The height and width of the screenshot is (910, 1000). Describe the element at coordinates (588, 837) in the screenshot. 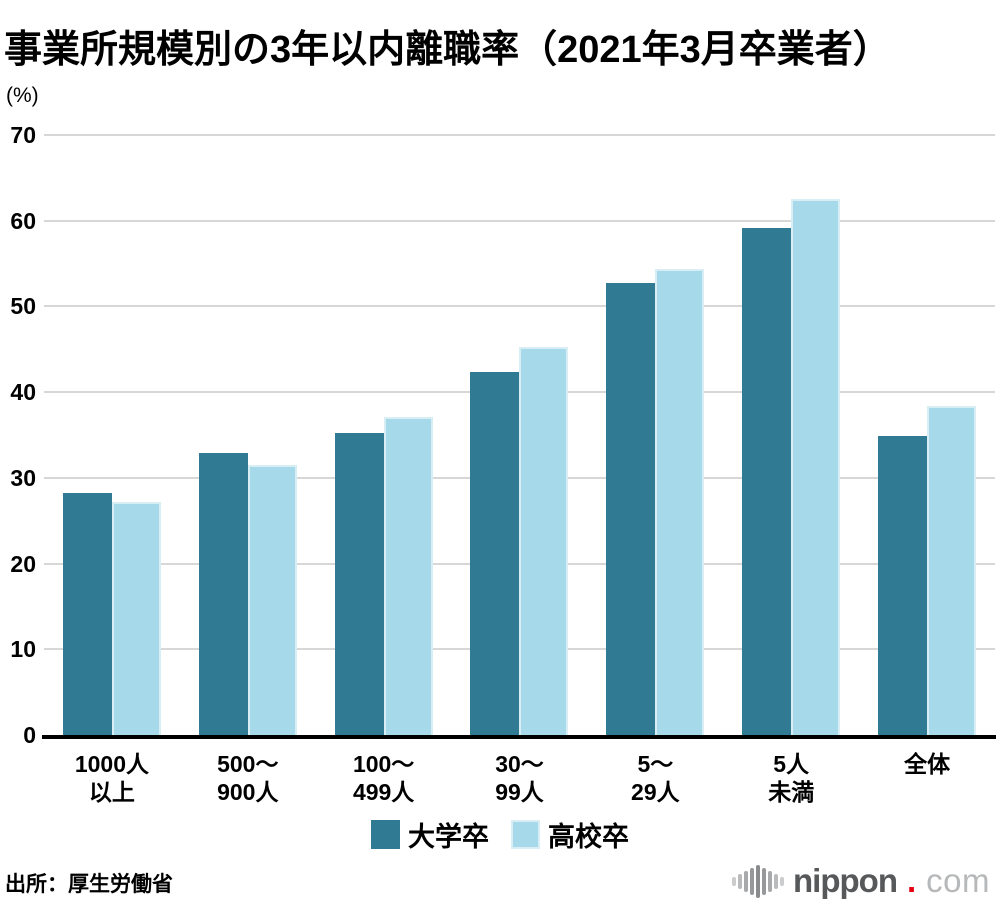

I see `legend-label-high-school-grad: 高校卒` at that location.